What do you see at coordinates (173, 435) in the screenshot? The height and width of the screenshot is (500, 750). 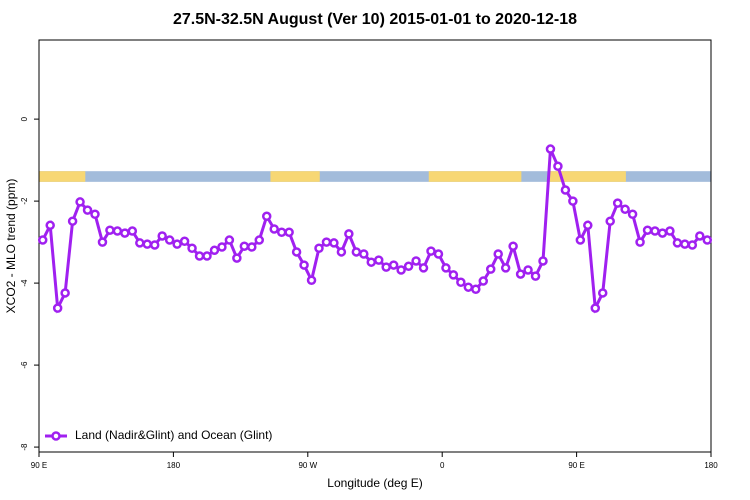 I see `legend-label: Land (Nadir&Glint) and Ocean (Glint)` at bounding box center [173, 435].